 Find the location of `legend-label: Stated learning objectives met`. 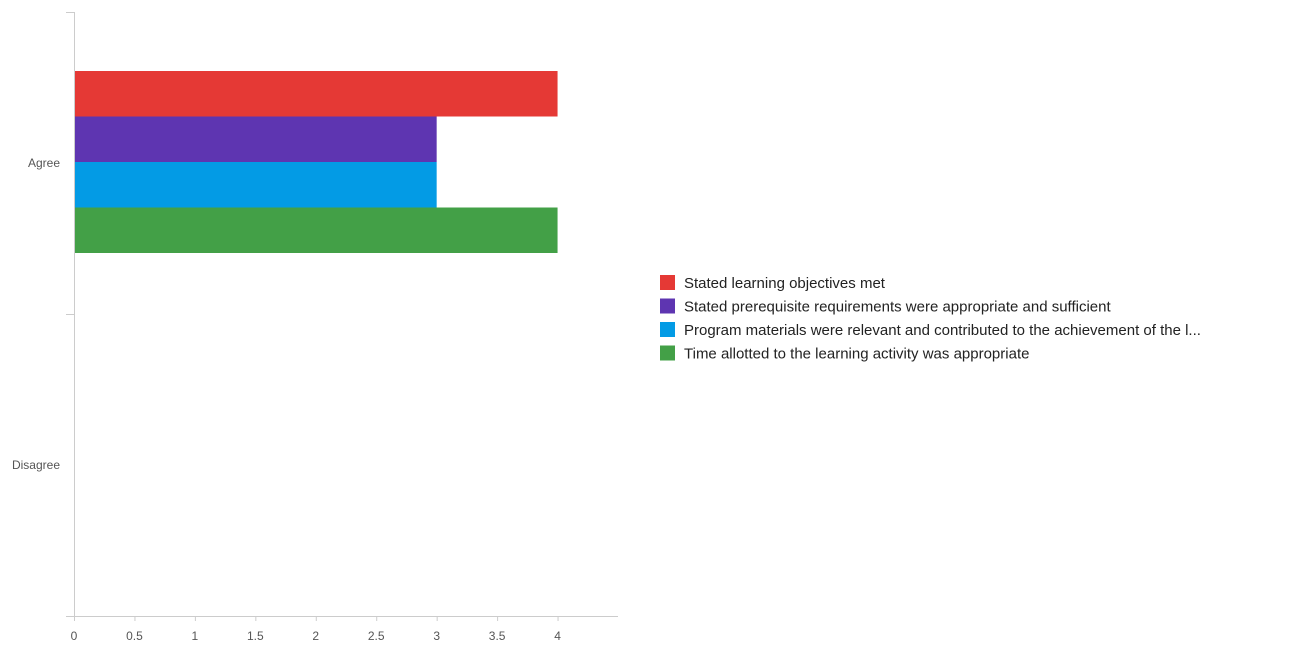

legend-label: Stated learning objectives met is located at coordinates (785, 283).